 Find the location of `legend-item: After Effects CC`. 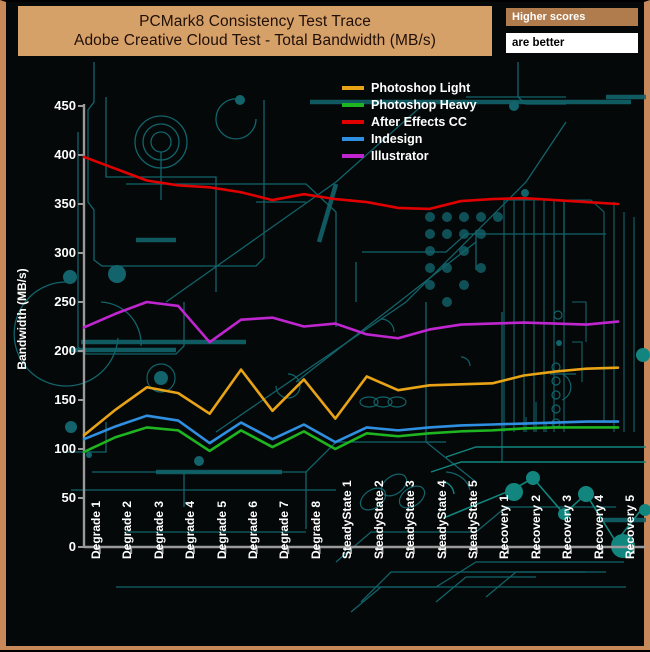

legend-item: After Effects CC is located at coordinates (409, 121).